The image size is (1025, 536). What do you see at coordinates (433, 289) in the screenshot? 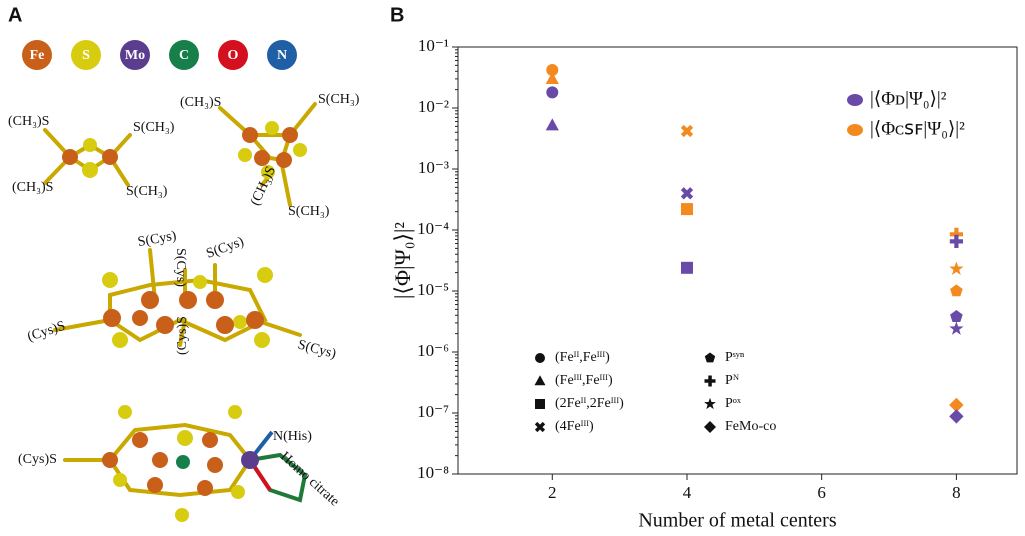
I see `y-tick-label: 10⁻⁵` at bounding box center [433, 289].